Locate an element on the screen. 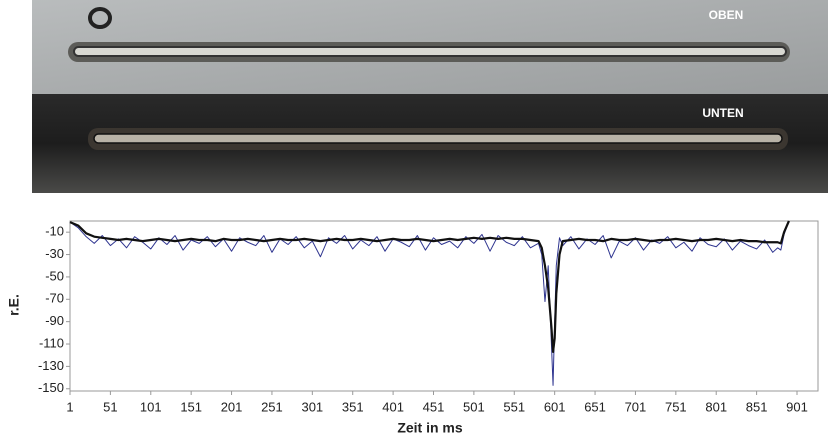 The image size is (828, 445). x-tick-label: 851 is located at coordinates (757, 406).